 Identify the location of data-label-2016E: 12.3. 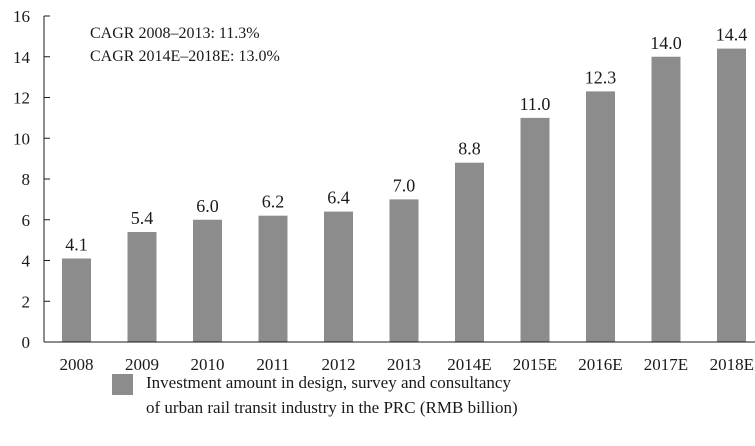
(601, 77).